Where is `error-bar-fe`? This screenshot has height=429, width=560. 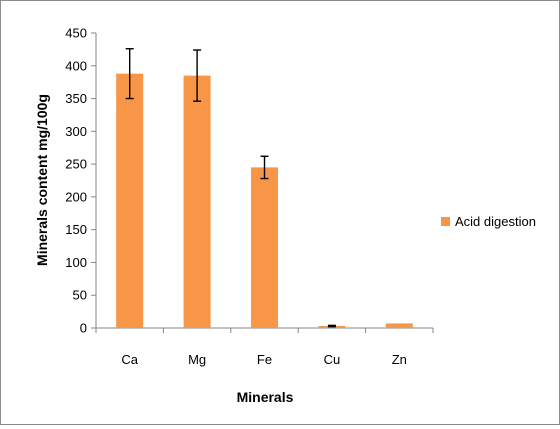
error-bar-fe is located at coordinates (264, 167).